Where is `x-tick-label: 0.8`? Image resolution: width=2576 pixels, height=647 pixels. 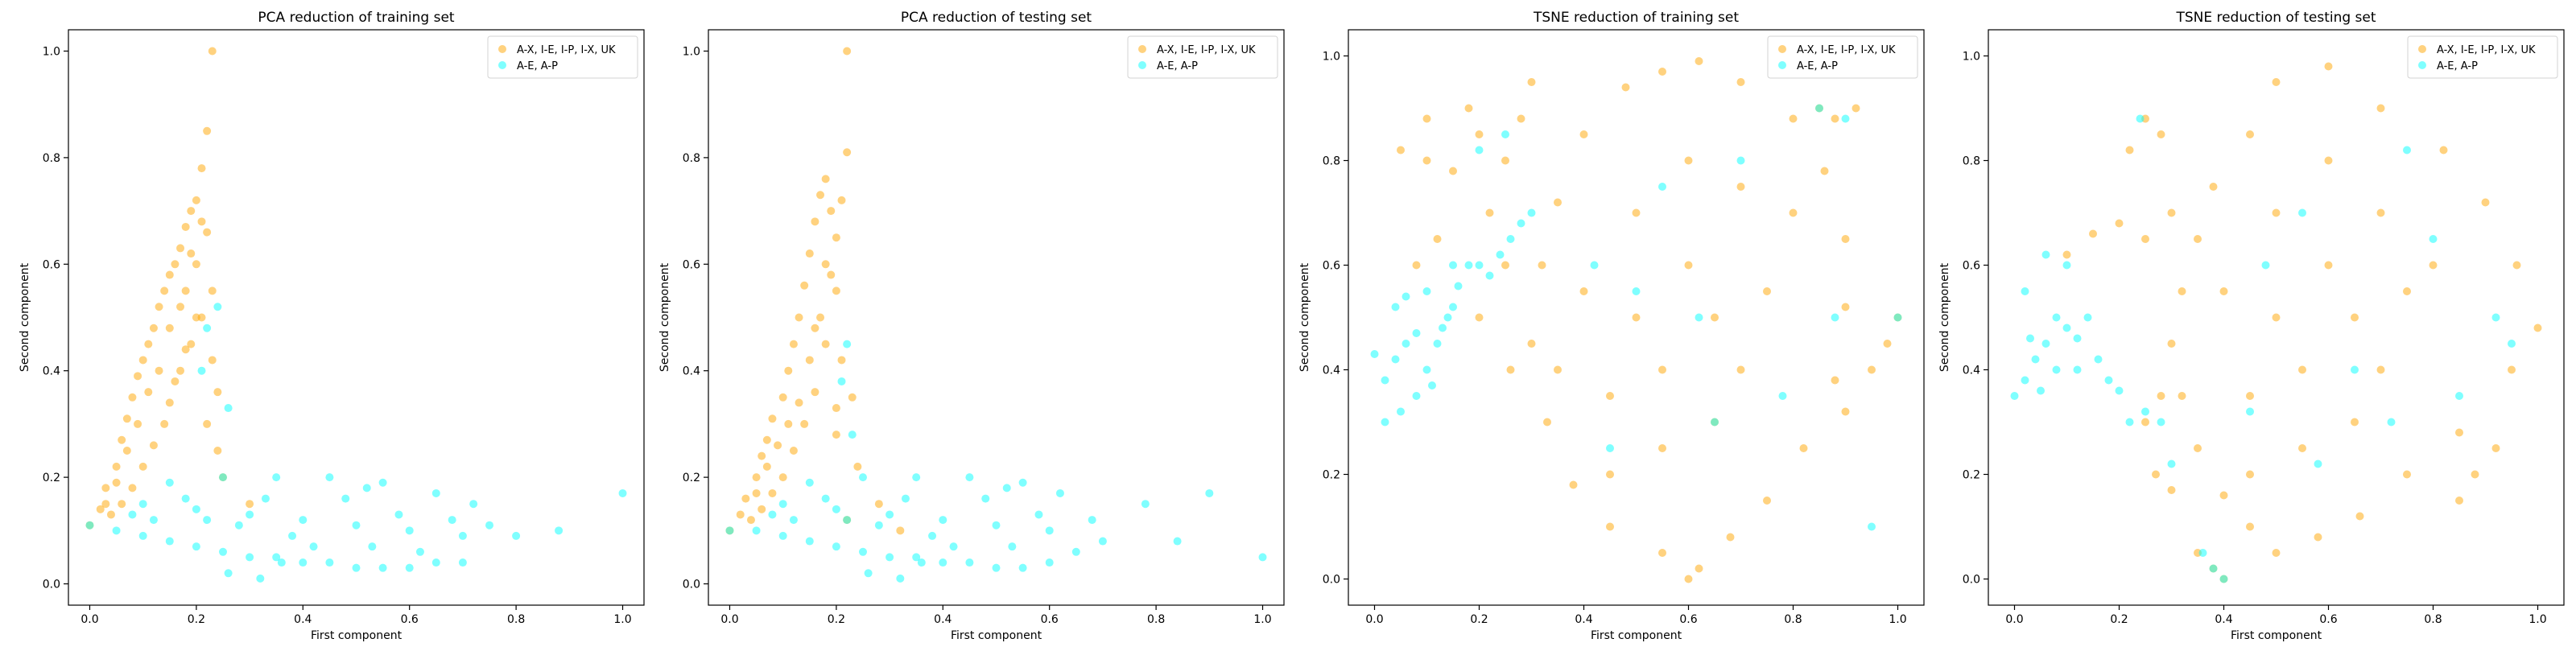
x-tick-label: 0.8 is located at coordinates (2433, 619).